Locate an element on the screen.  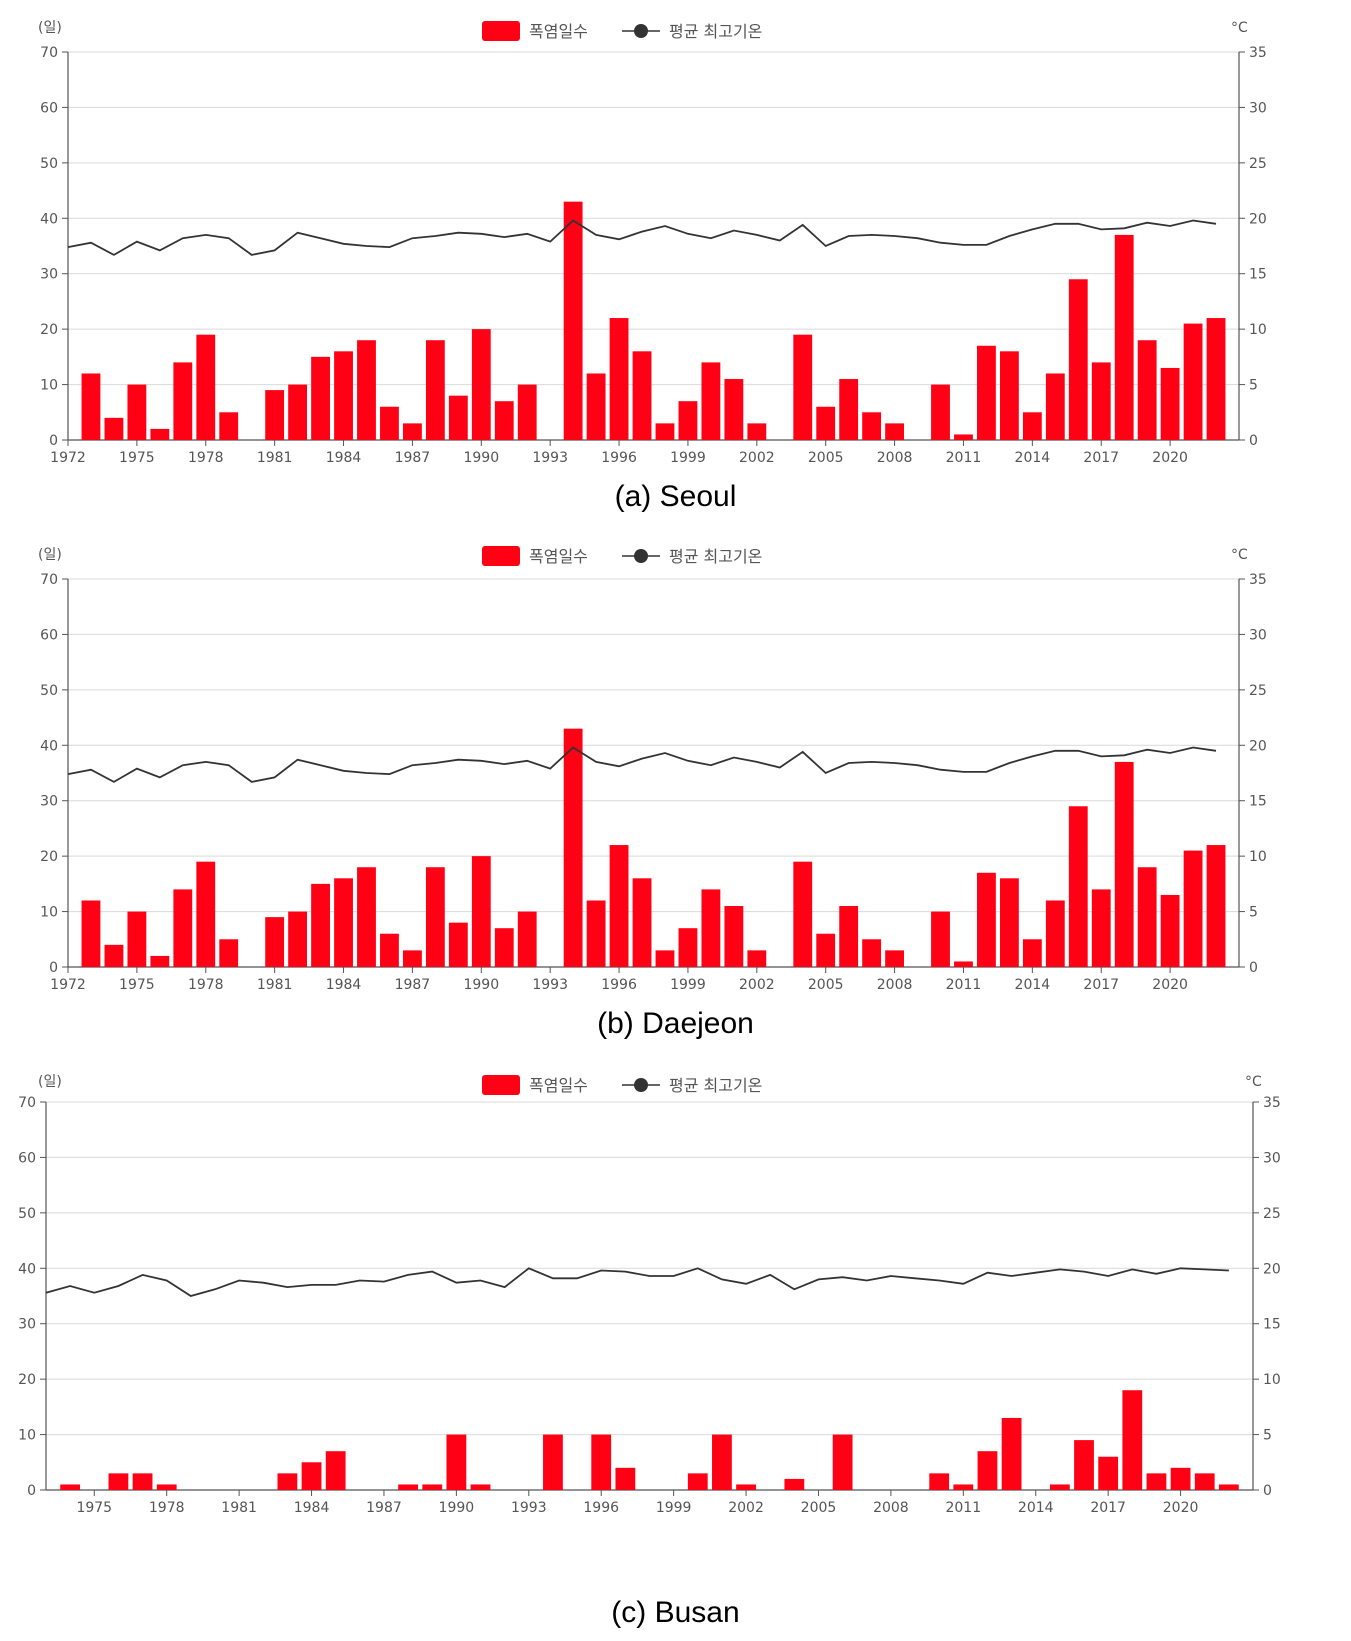
x-tick-label: 1978 is located at coordinates (206, 985).